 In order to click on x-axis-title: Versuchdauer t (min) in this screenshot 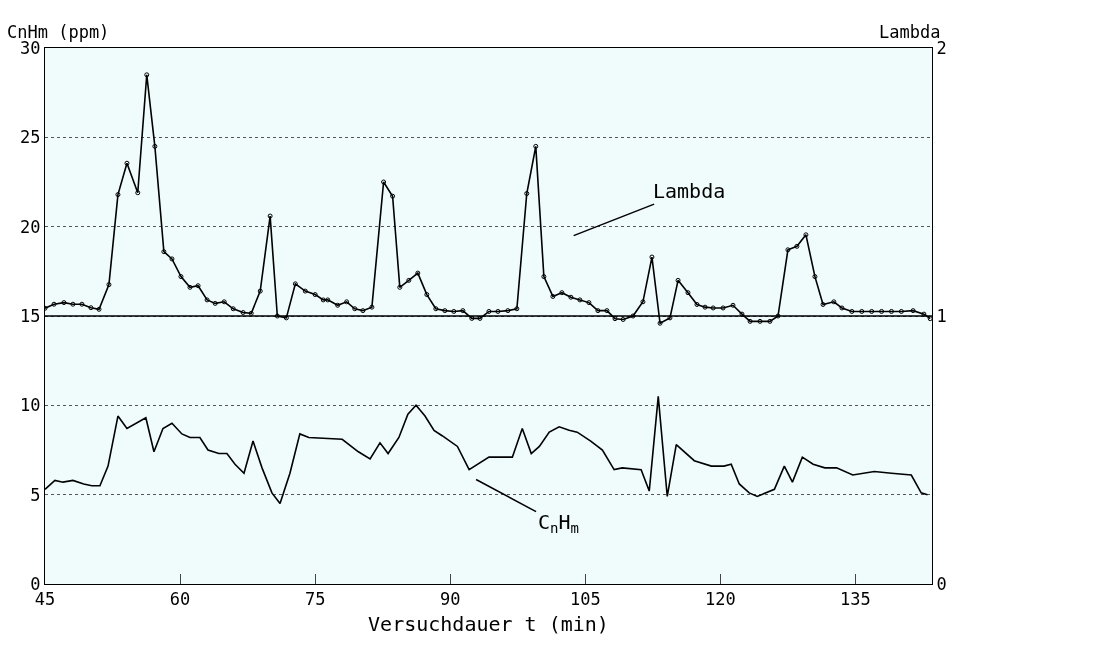, I will do `click(488, 623)`.